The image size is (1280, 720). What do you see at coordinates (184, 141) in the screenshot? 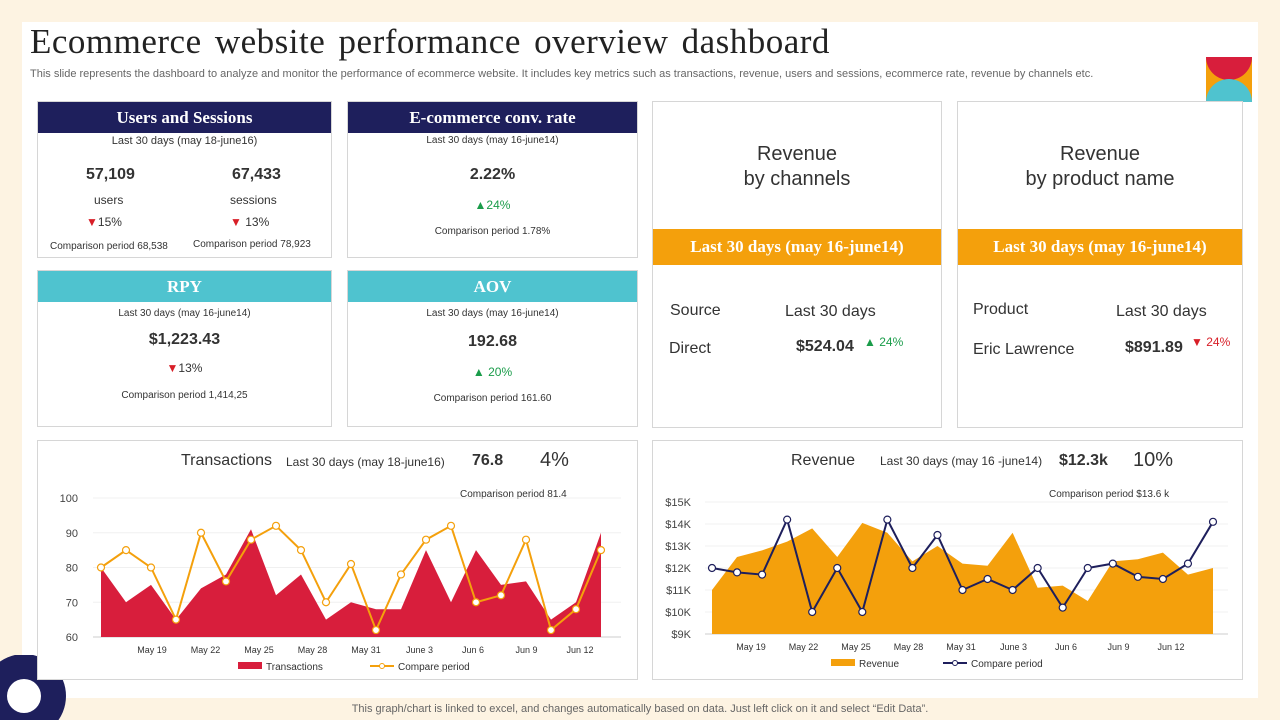
I see `card-period: Last 30 days (may 18-june16)` at bounding box center [184, 141].